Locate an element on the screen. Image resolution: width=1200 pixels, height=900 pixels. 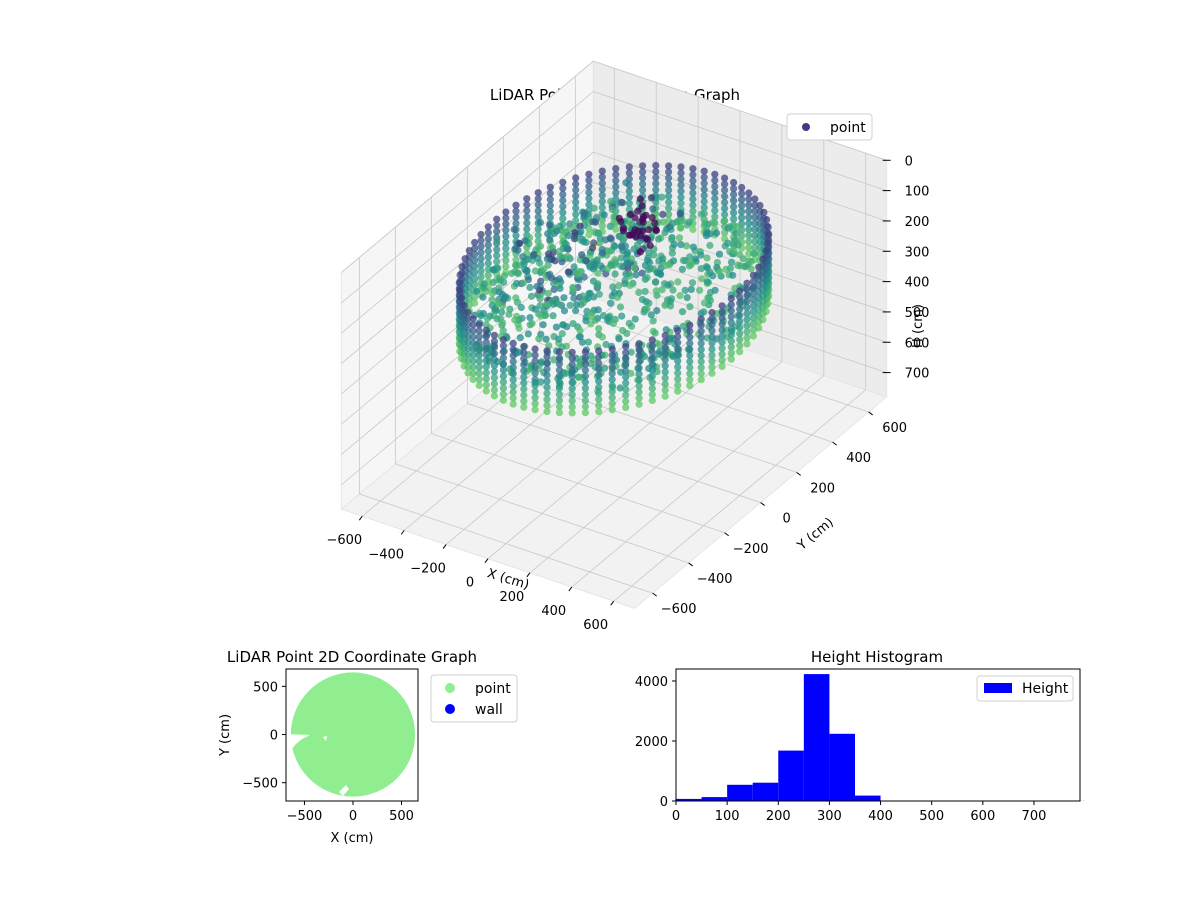
z-tick-label-3d: 600 is located at coordinates (917, 343).